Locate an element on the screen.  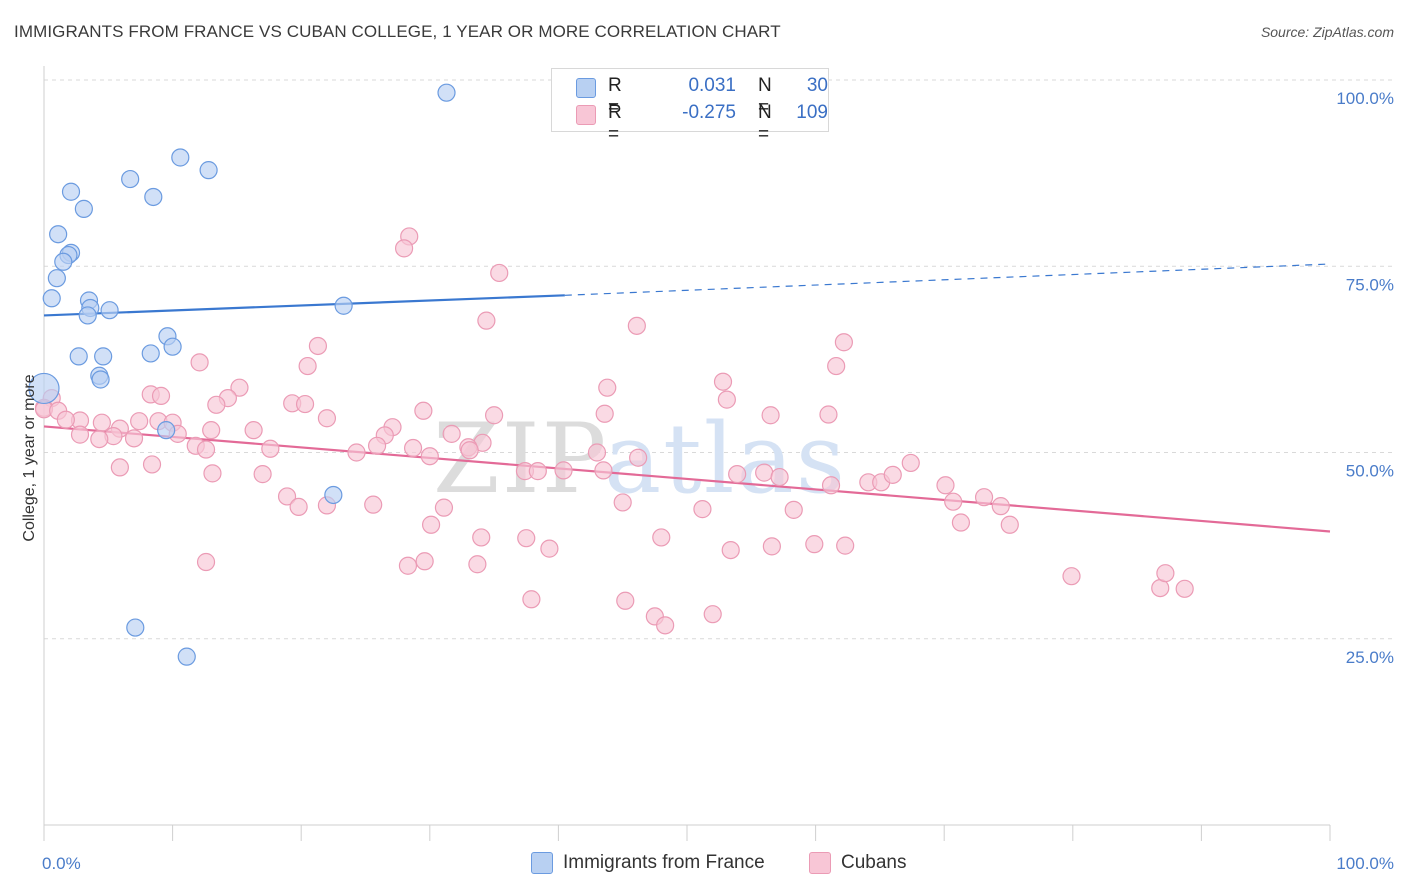
legend-swatch-france is located at coordinates (586, 88).